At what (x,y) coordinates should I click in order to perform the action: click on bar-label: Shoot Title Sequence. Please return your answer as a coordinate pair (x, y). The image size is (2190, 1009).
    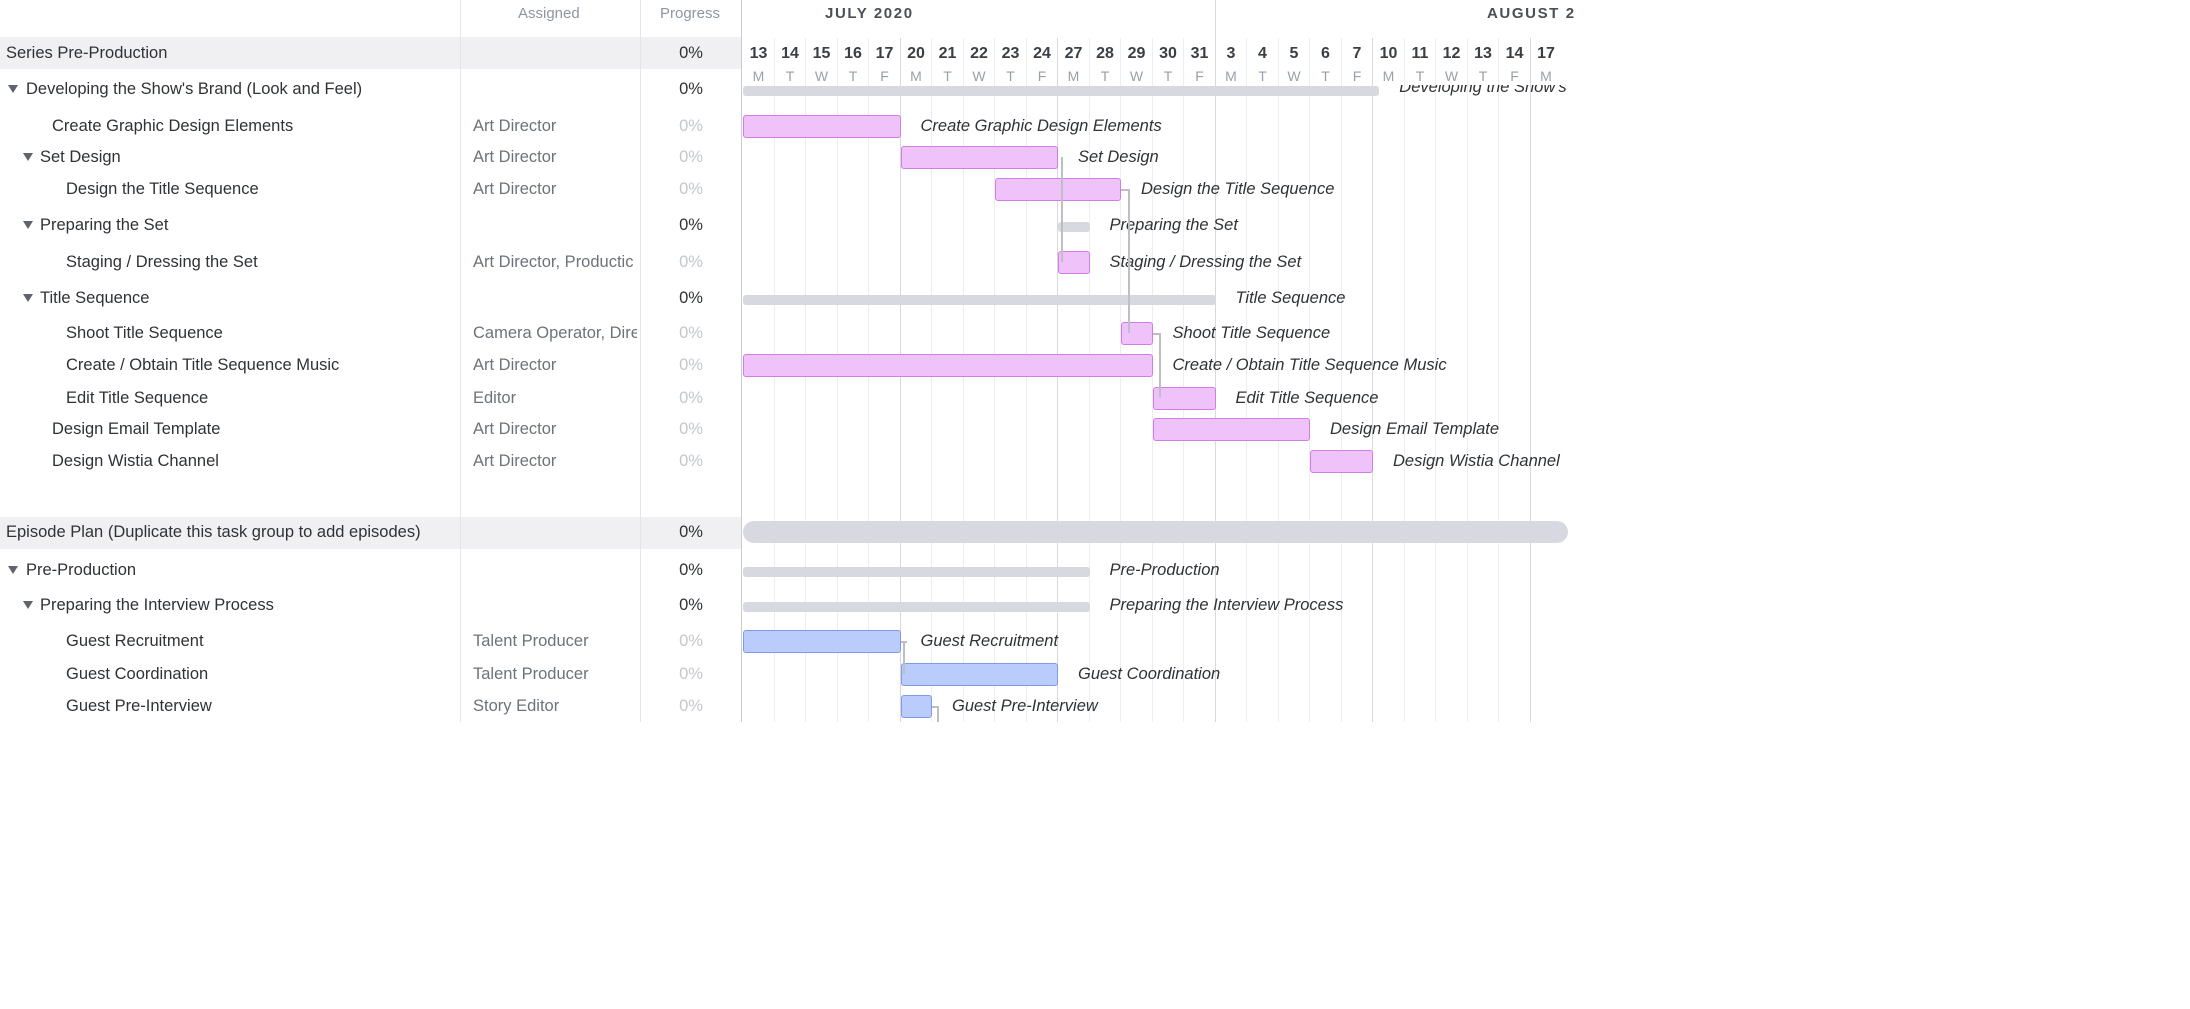
    Looking at the image, I should click on (1251, 333).